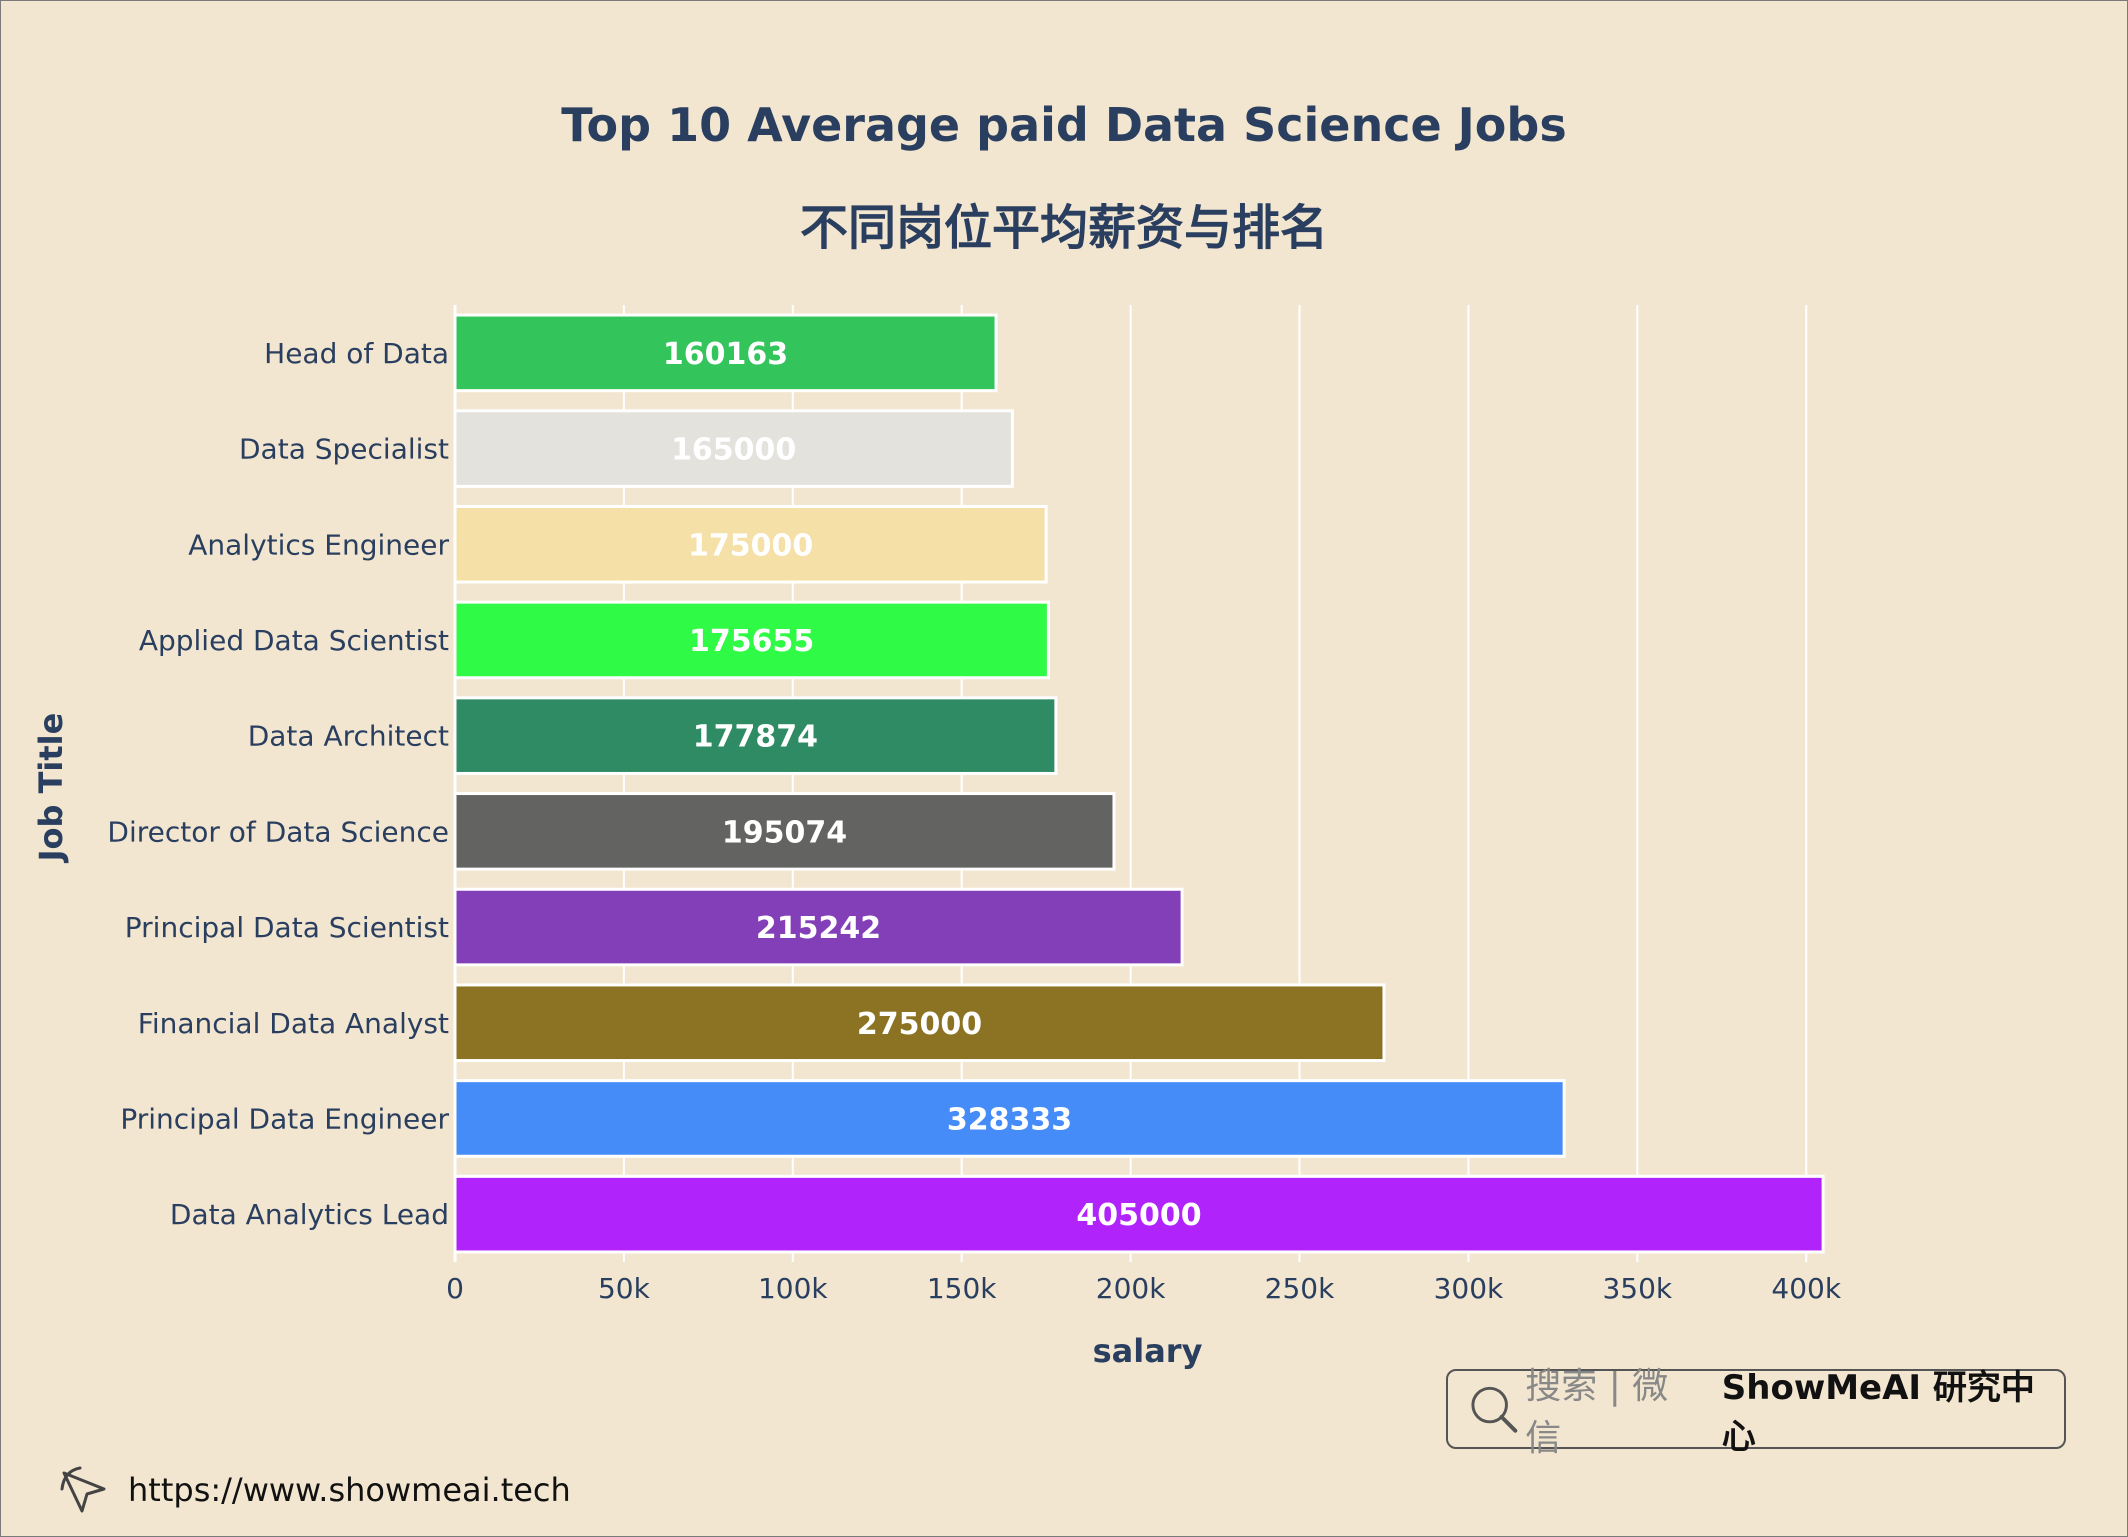 This screenshot has height=1537, width=2128. What do you see at coordinates (784, 832) in the screenshot?
I see `bar-value-label: 195074` at bounding box center [784, 832].